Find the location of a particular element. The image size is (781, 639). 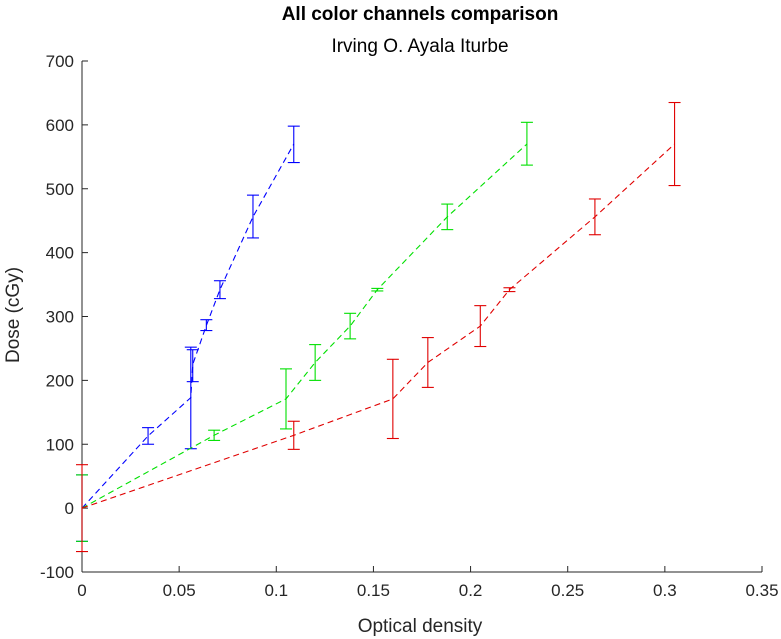

x-tick-label: 0.15 is located at coordinates (373, 590).